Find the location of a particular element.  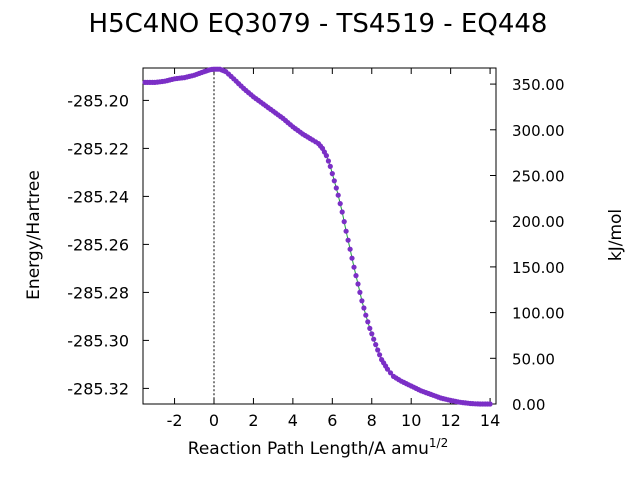

y2-tick-label: 250.00 is located at coordinates (538, 176).